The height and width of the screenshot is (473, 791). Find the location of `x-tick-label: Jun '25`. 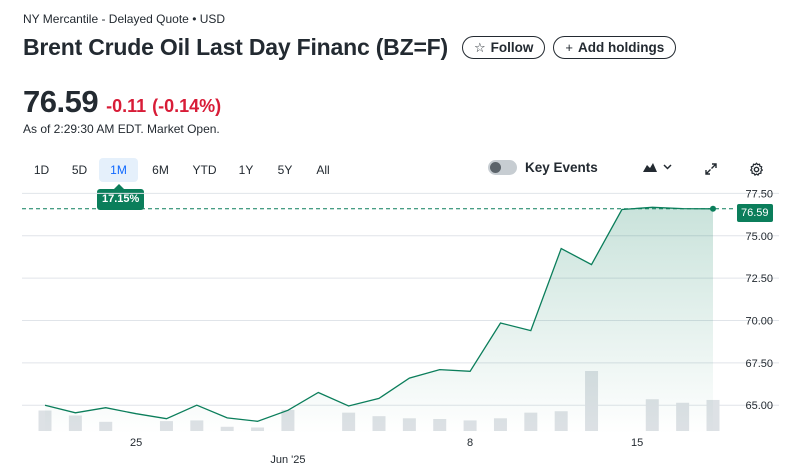

x-tick-label: Jun '25 is located at coordinates (287, 460).